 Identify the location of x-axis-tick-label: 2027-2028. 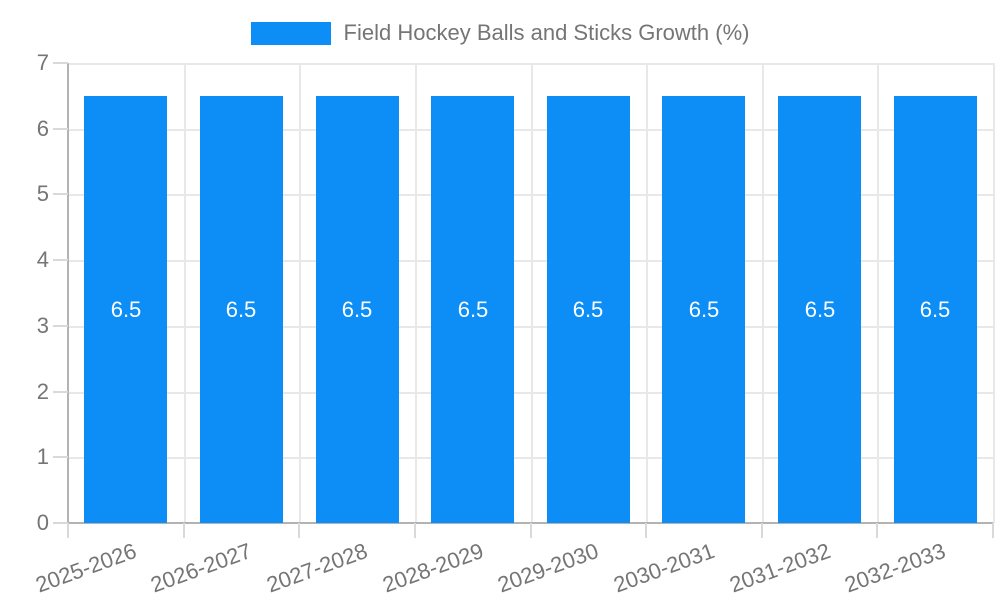
(317, 568).